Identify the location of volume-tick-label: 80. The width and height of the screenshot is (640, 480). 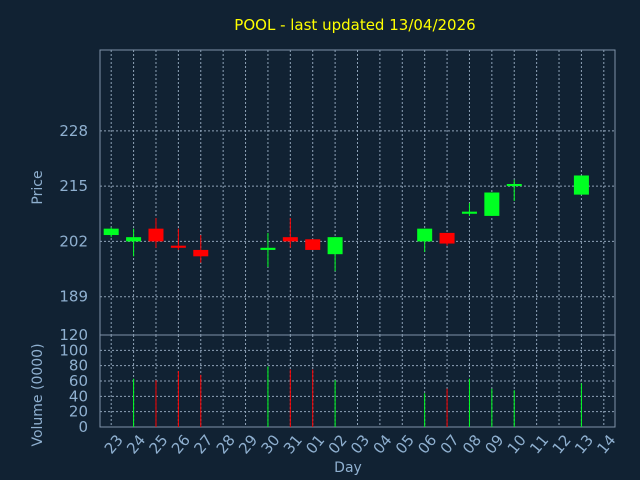
(78, 366).